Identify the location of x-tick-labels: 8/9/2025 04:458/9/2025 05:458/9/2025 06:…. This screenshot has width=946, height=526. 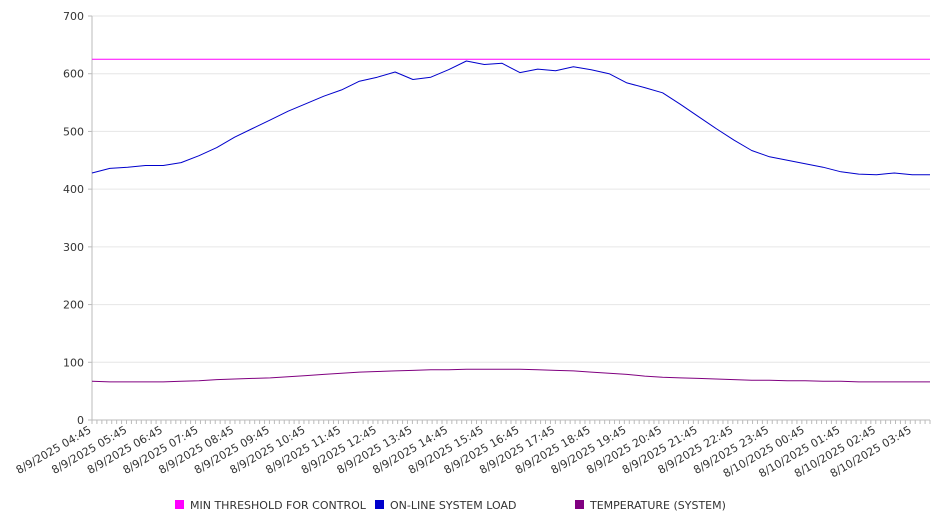
(464, 451).